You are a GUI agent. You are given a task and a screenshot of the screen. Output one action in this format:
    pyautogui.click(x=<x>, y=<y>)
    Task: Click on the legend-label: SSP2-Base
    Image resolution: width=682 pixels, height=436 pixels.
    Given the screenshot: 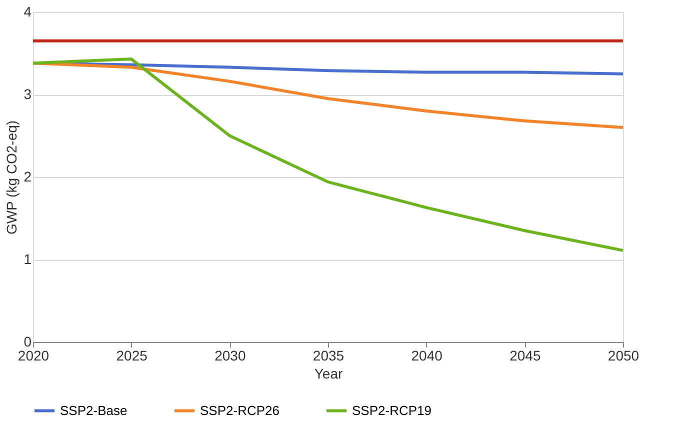 What is the action you would take?
    pyautogui.click(x=94, y=410)
    